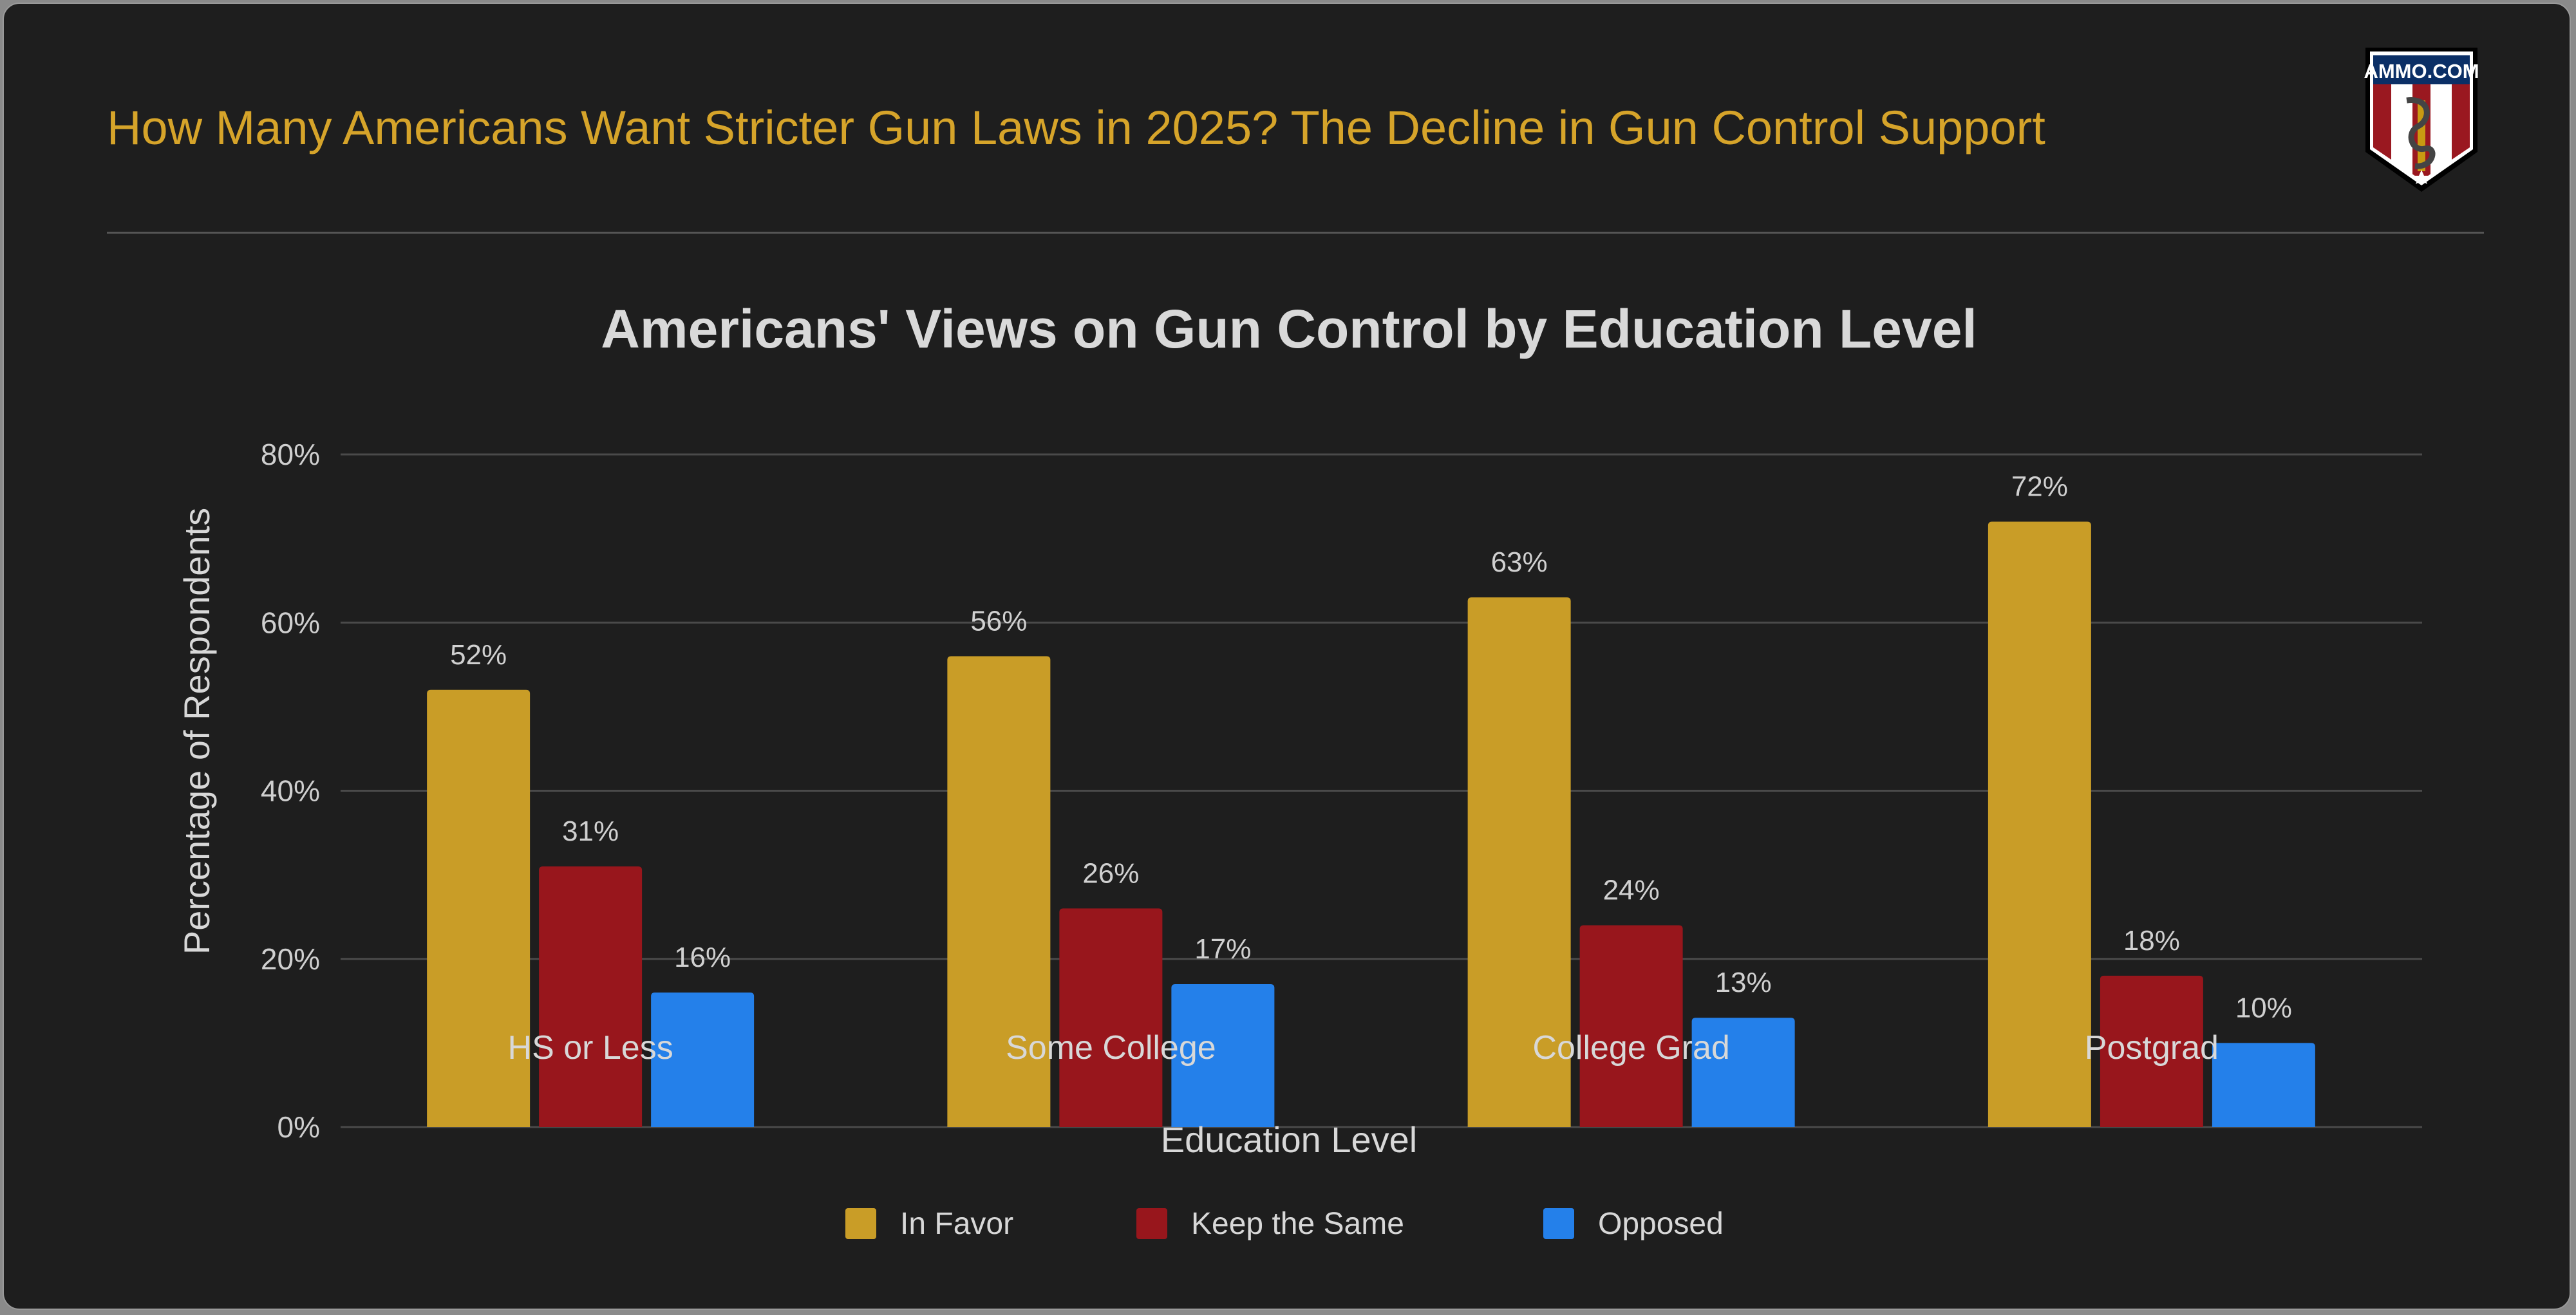  Describe the element at coordinates (1111, 1048) in the screenshot. I see `x-tick-label: Some College` at that location.